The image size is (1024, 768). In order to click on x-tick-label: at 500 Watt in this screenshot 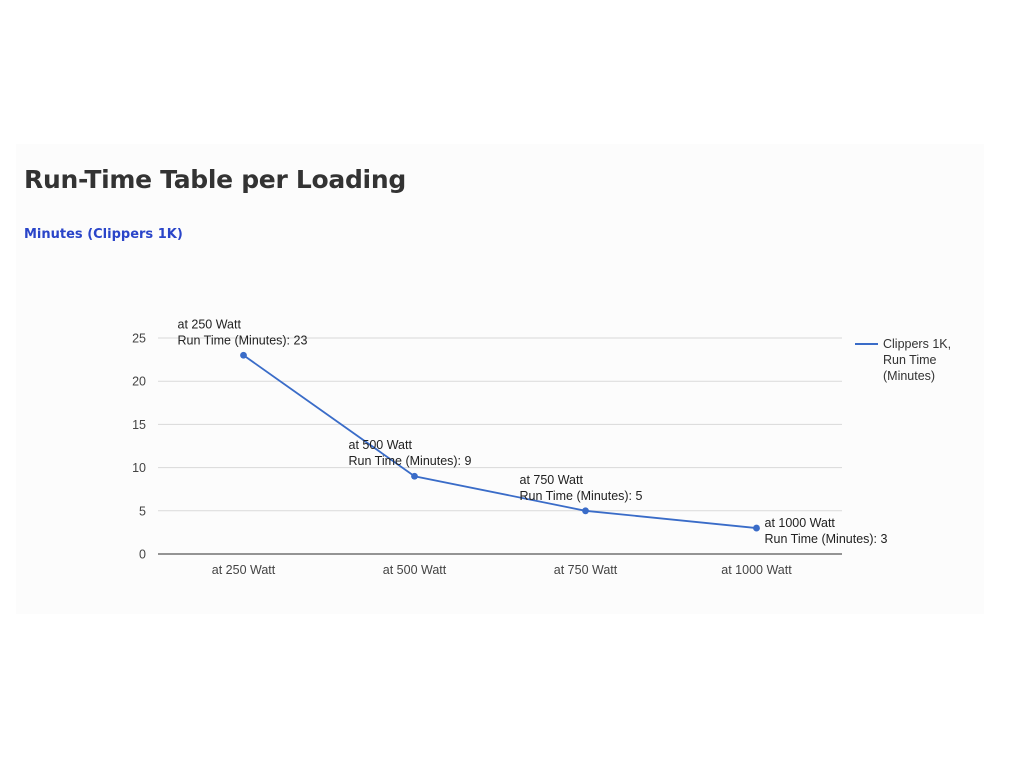, I will do `click(415, 570)`.